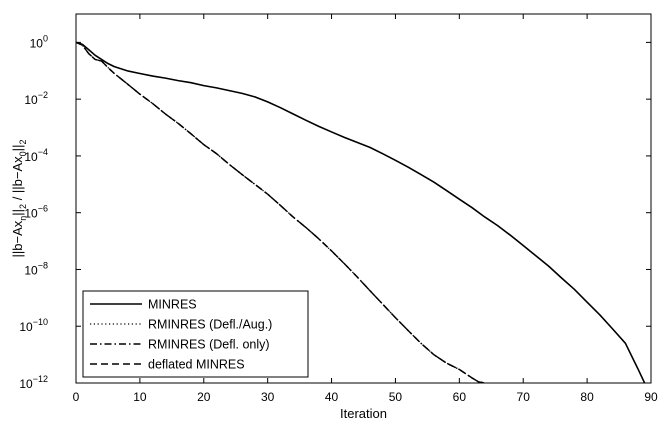 The width and height of the screenshot is (664, 430). I want to click on x-tick-label: 40, so click(332, 397).